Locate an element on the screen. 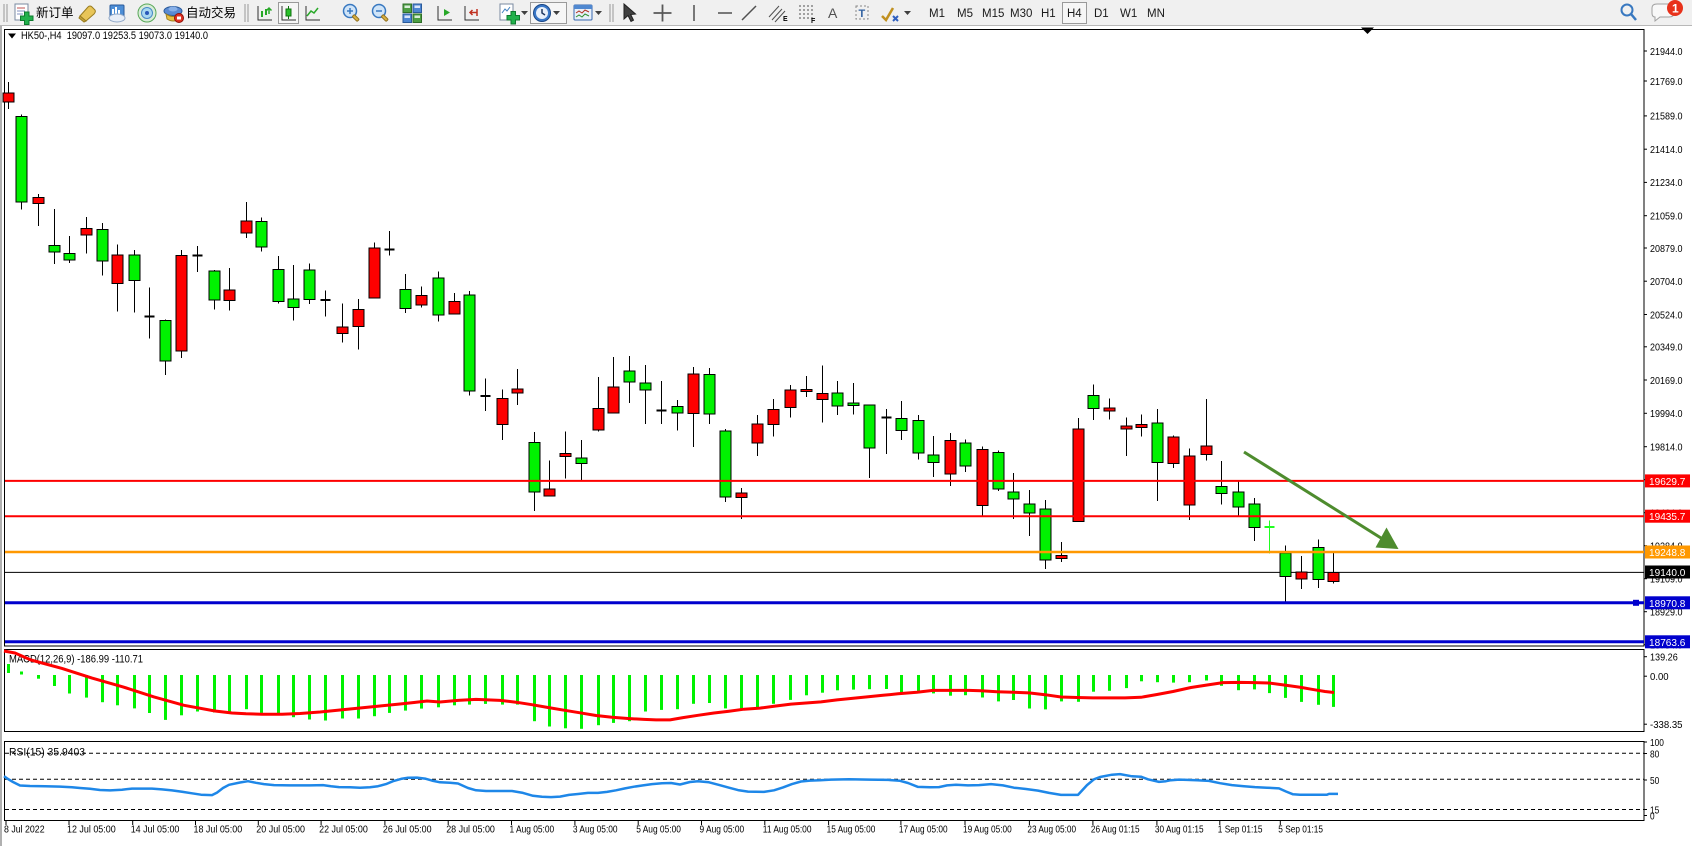 The image size is (1692, 846). svg-text: 18 Jul 05:00 is located at coordinates (218, 830).